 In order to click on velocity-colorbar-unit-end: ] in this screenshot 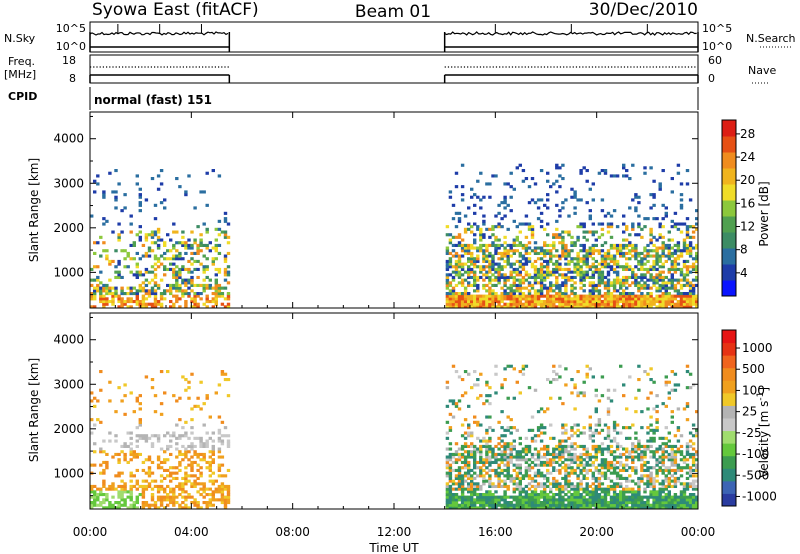, I will do `click(764, 389)`.